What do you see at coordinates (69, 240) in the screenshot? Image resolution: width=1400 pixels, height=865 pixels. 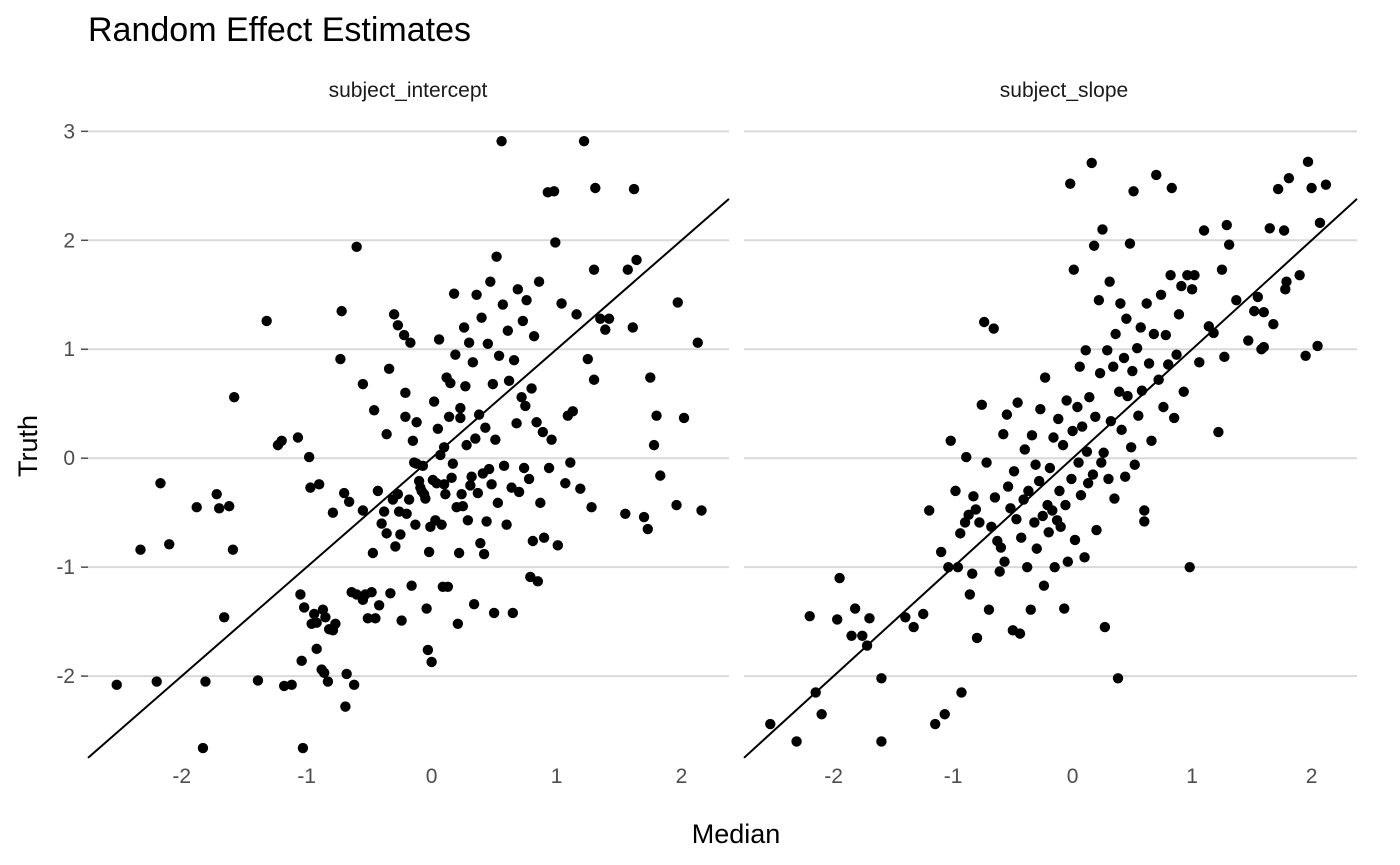 I see `y-tick-label: 2` at bounding box center [69, 240].